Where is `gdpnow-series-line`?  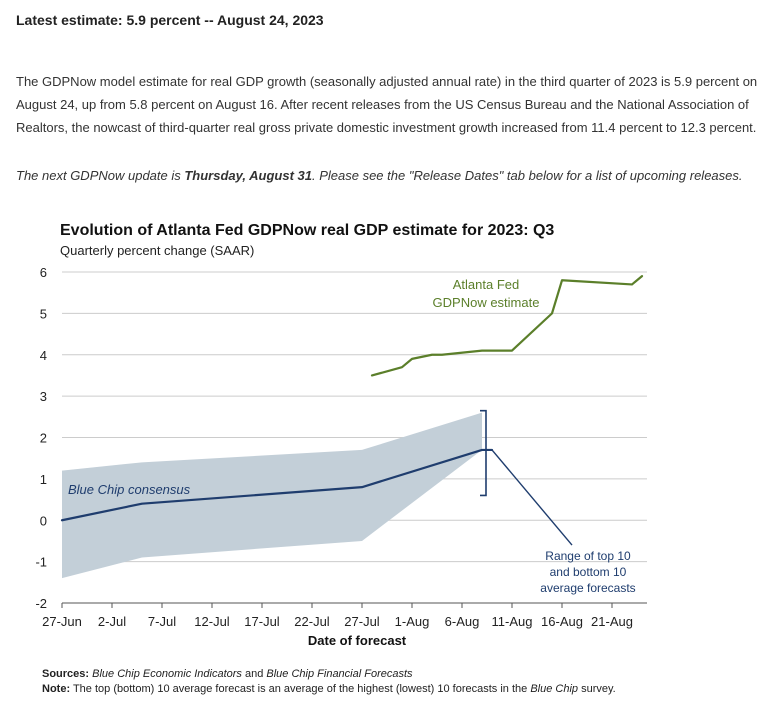 gdpnow-series-line is located at coordinates (507, 326).